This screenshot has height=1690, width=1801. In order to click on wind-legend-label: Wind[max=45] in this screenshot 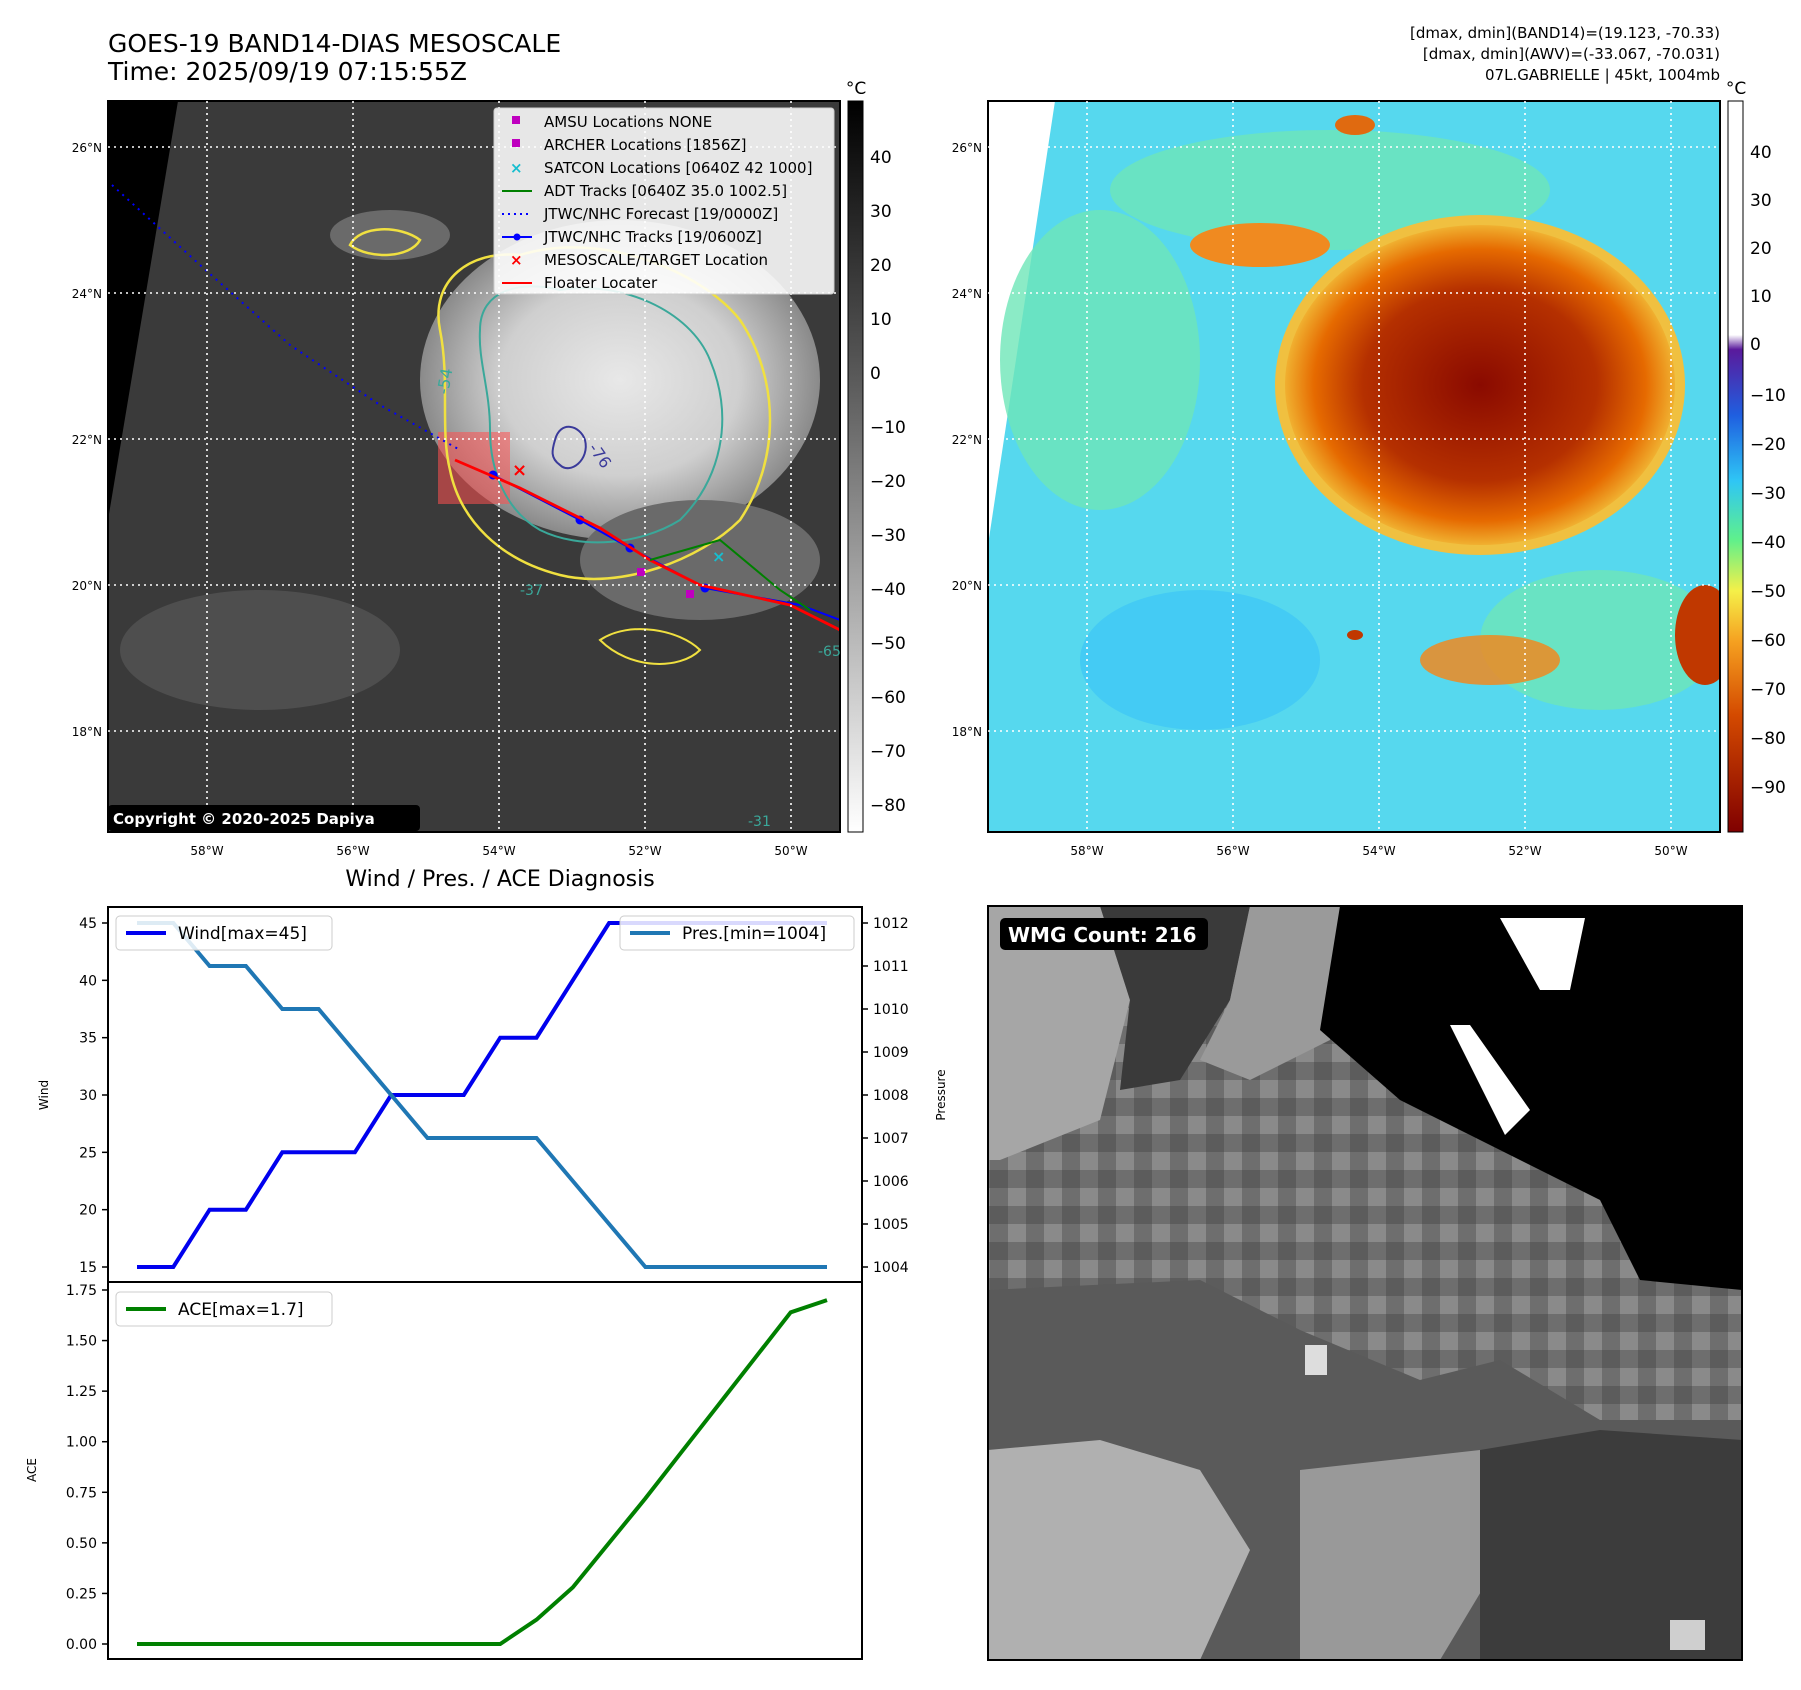, I will do `click(242, 934)`.